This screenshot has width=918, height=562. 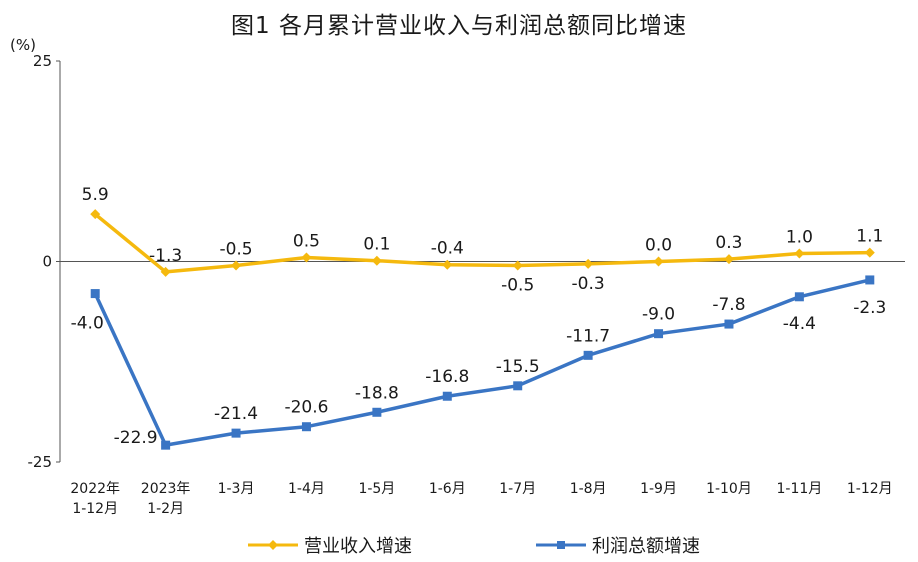 What do you see at coordinates (273, 545) in the screenshot?
I see `legend-swatch-revenue` at bounding box center [273, 545].